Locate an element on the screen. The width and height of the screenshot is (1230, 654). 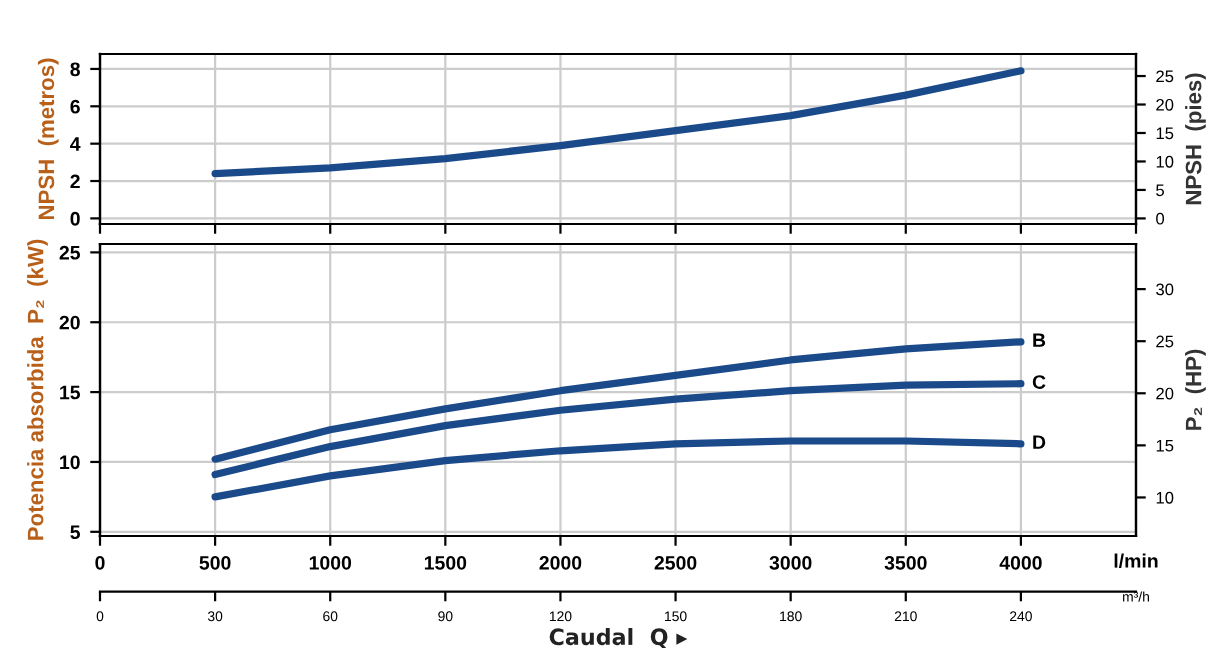
y-tick-label: 25 is located at coordinates (70, 252).